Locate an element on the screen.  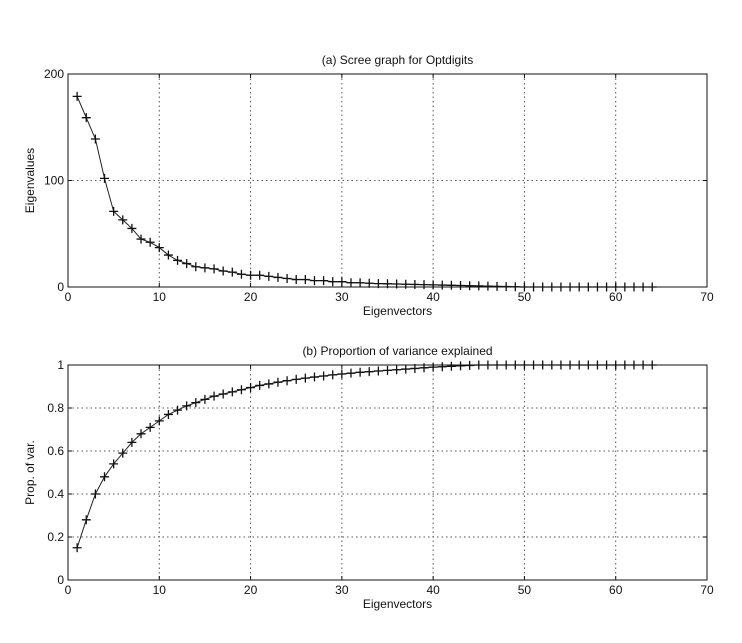
x-tick-label: 10 is located at coordinates (160, 297).